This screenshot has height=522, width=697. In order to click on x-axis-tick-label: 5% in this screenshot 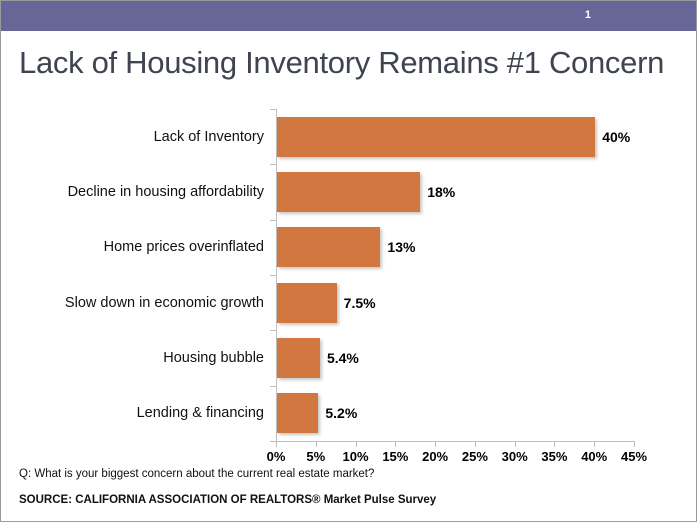, I will do `click(316, 456)`.